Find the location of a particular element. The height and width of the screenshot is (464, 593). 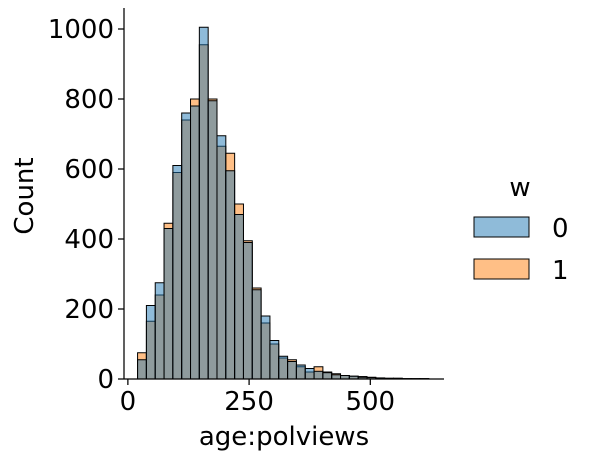

y-axis-label: Count is located at coordinates (25, 195).